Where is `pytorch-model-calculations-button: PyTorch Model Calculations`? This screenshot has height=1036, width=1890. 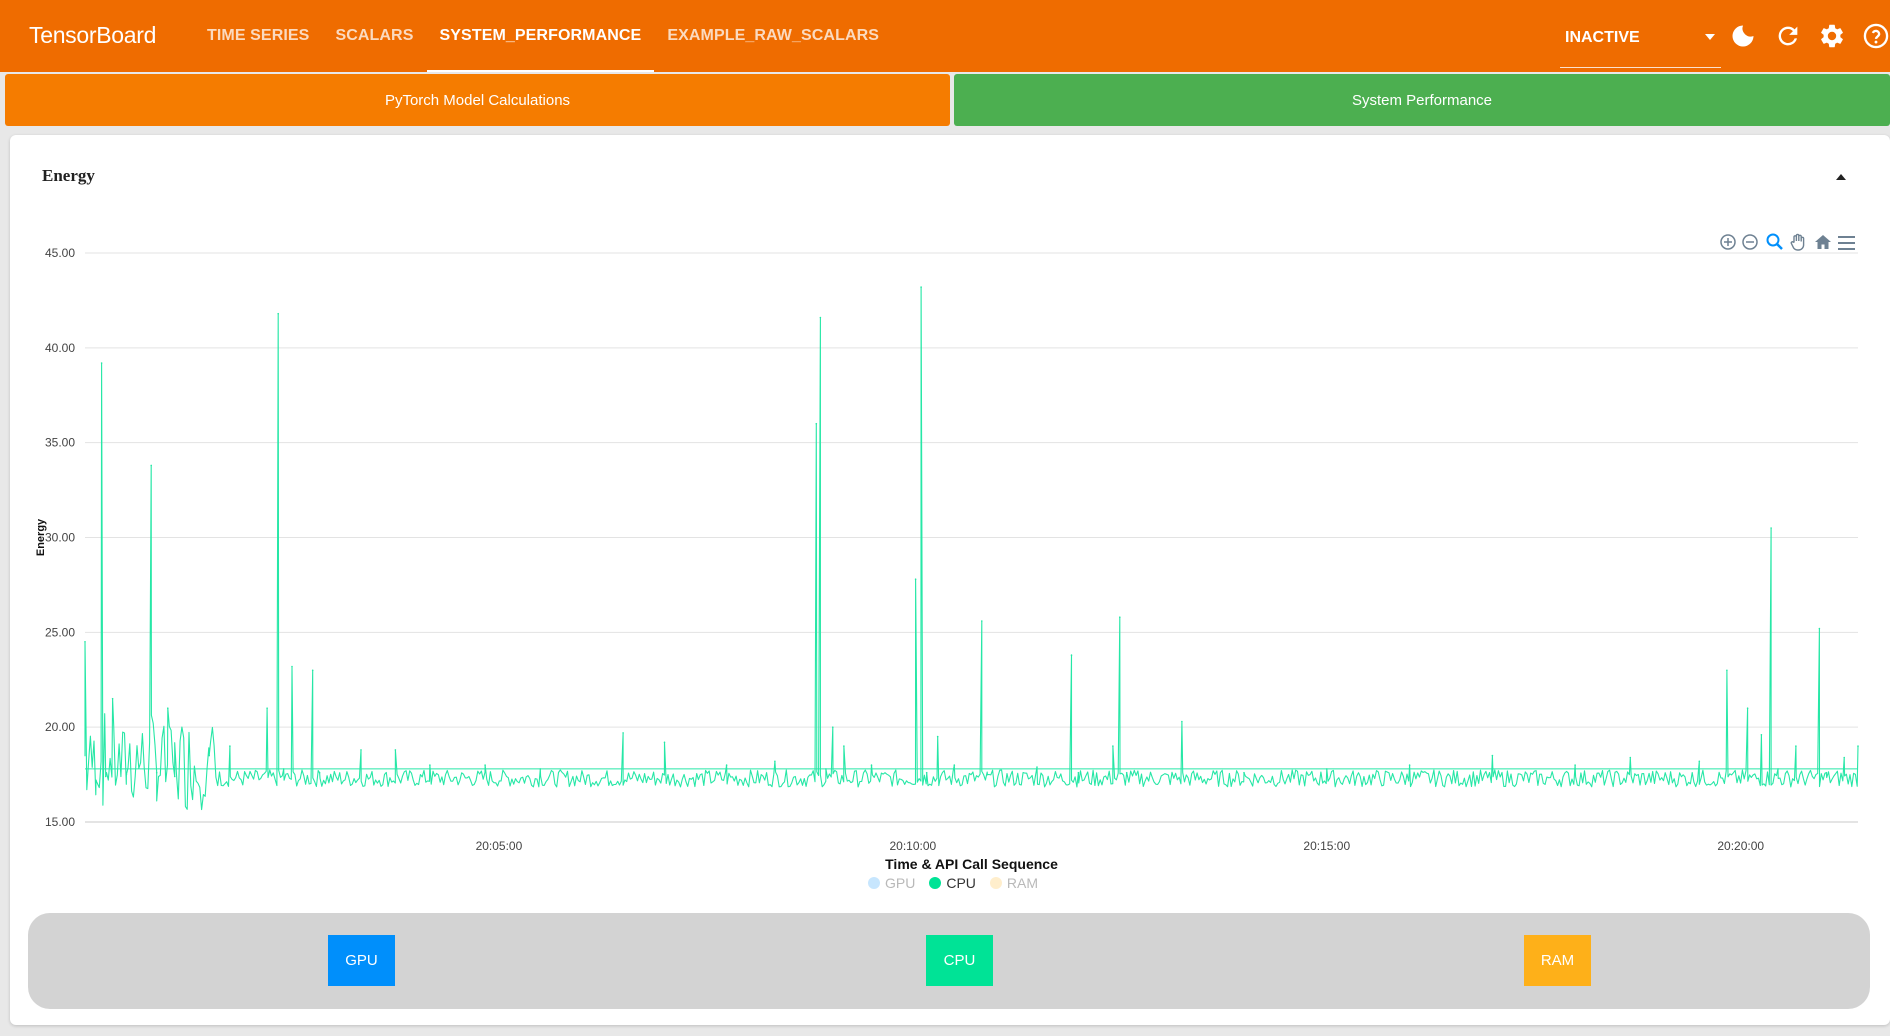
pytorch-model-calculations-button: PyTorch Model Calculations is located at coordinates (477, 100).